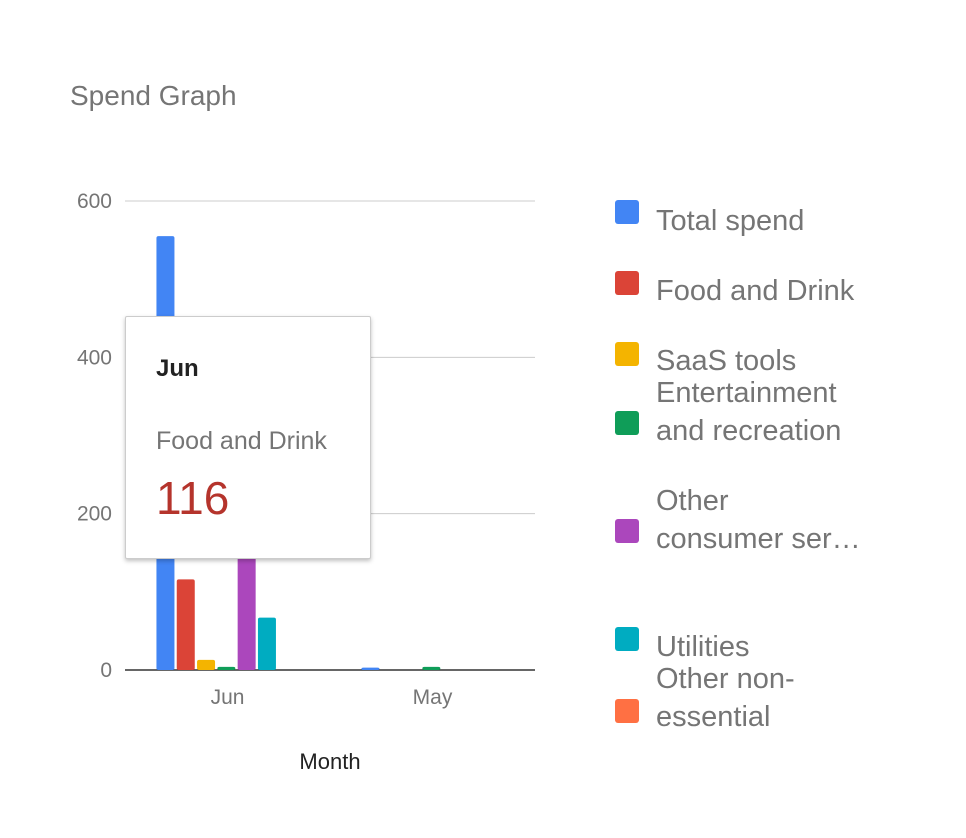 The height and width of the screenshot is (838, 966). What do you see at coordinates (94, 514) in the screenshot?
I see `y-tick-label: 200` at bounding box center [94, 514].